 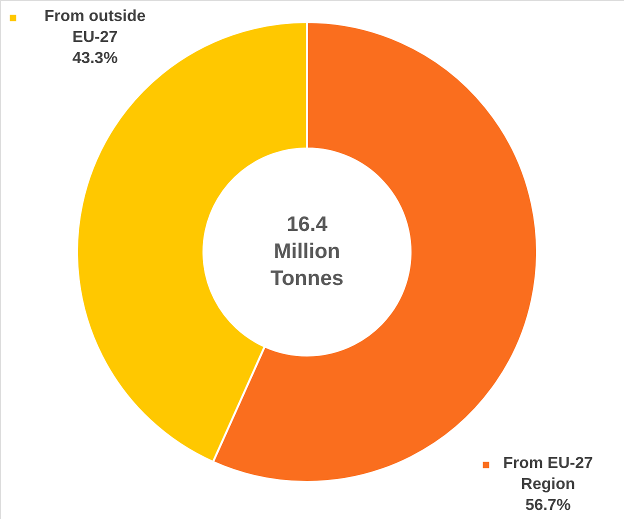 I want to click on text: 16.4 Million Tonnes, so click(x=307, y=251).